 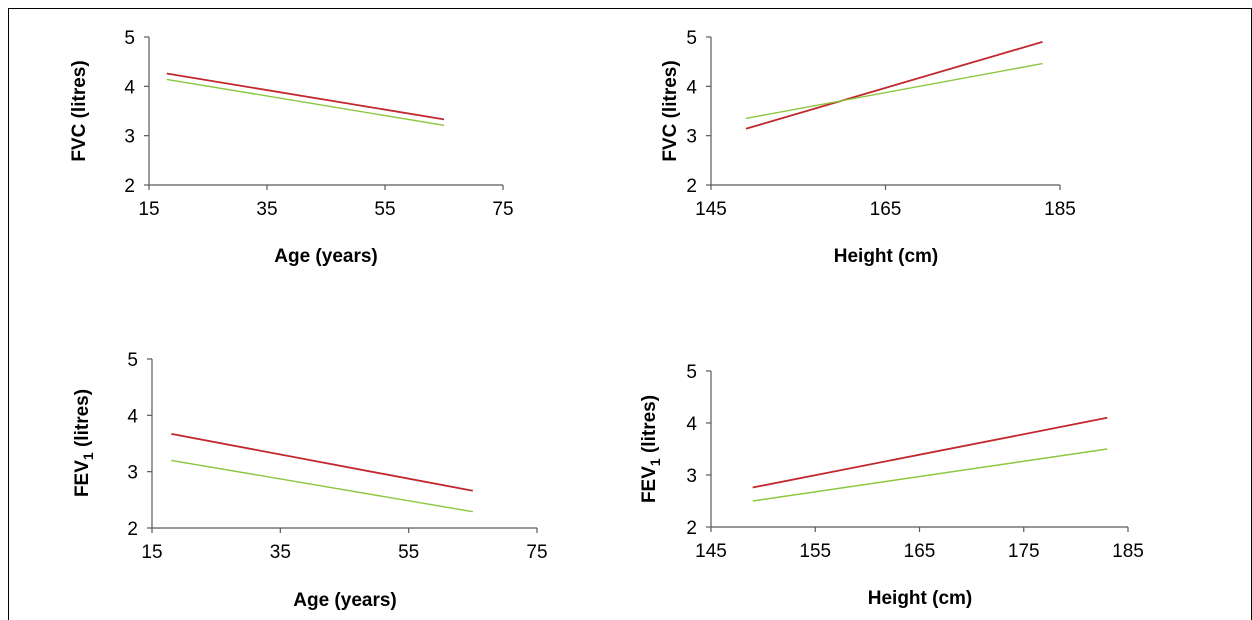 I want to click on chart-panel-1: 2 3 4 5 15 35 55 75 Age (years) FVC (litres), so click(x=291, y=147).